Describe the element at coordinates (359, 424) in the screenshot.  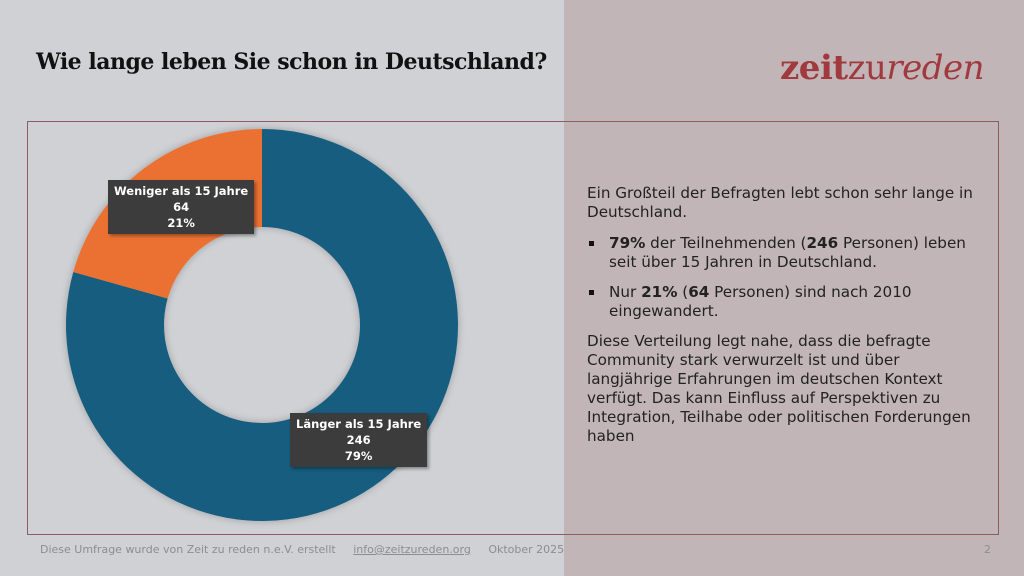
I see `label-category: Länger als 15 Jahre` at that location.